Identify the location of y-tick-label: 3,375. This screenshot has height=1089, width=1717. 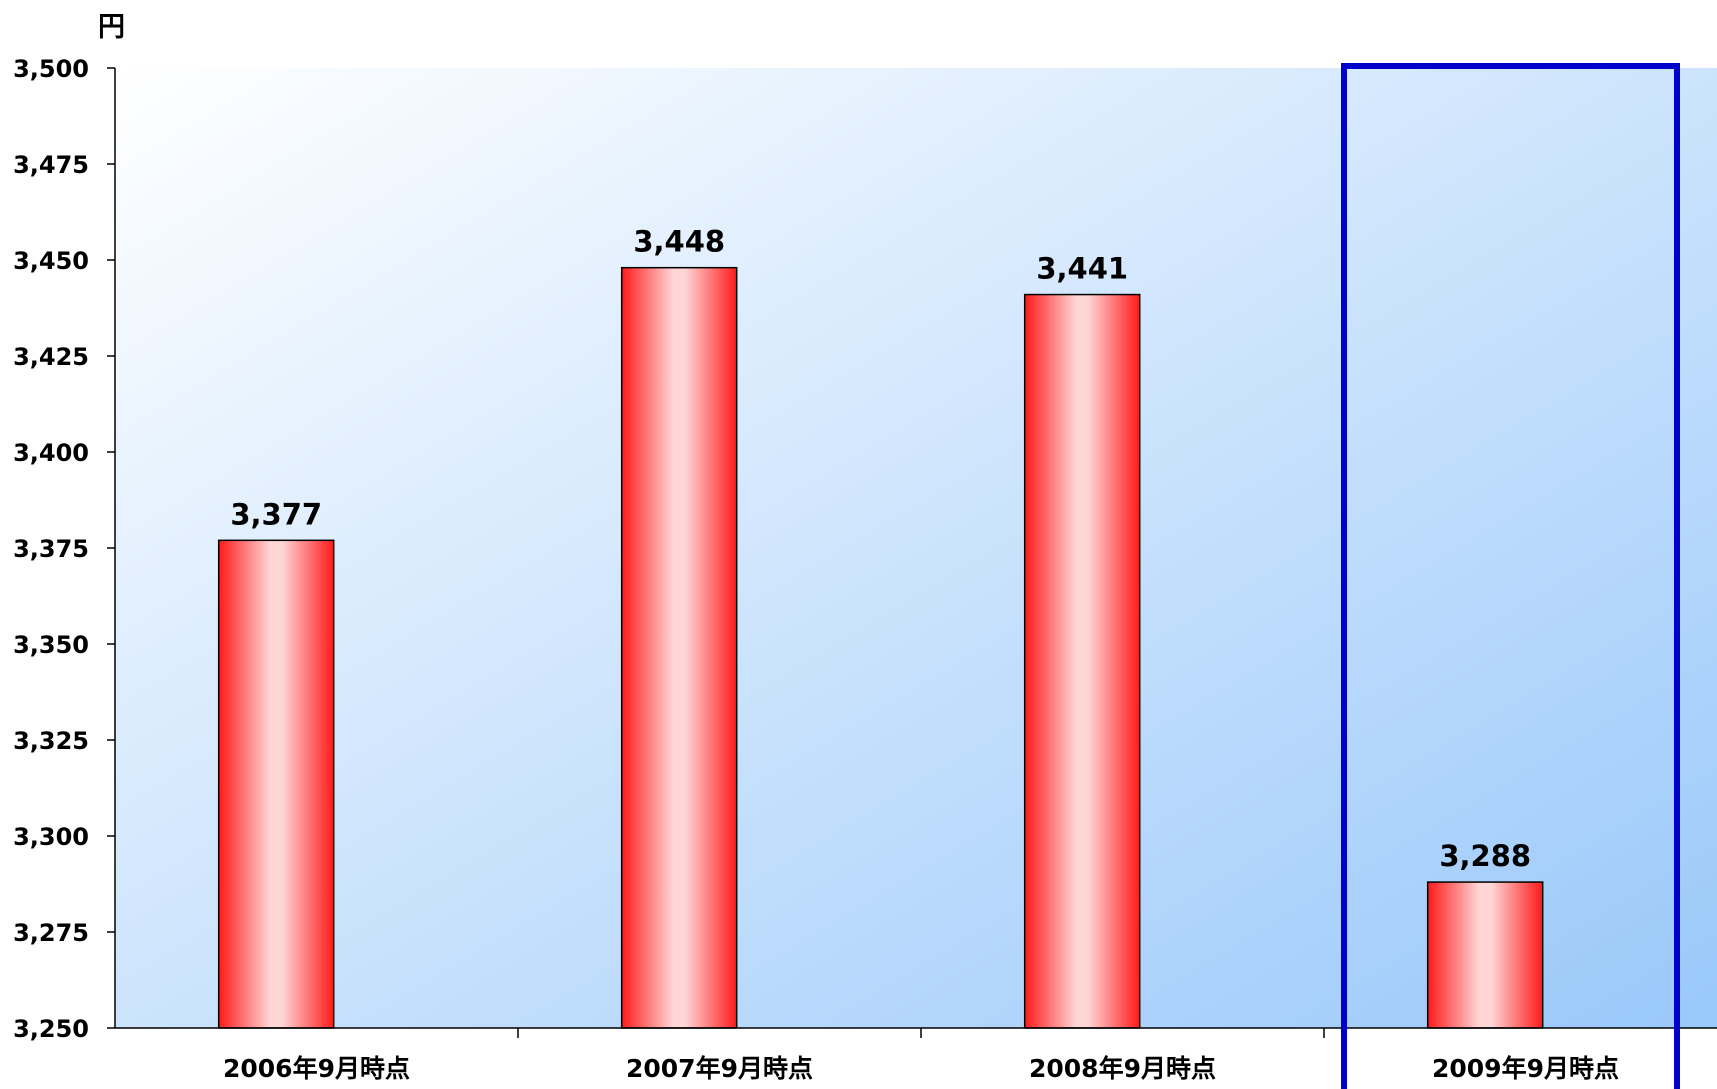
(51, 549).